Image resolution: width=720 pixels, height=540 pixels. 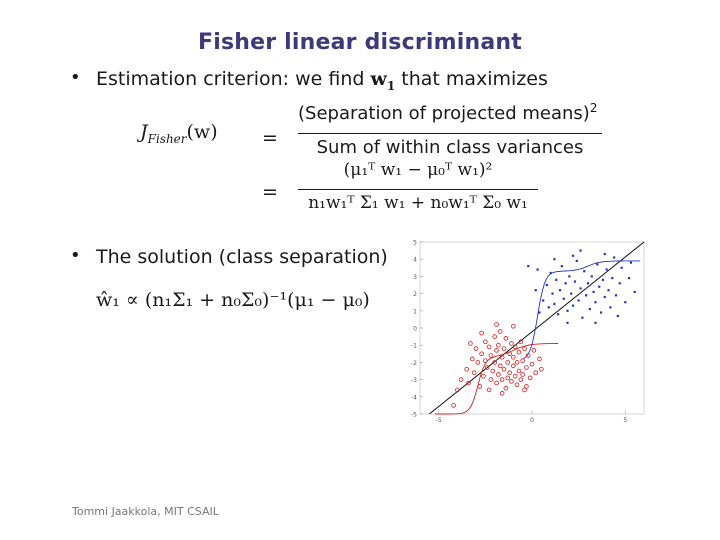 What do you see at coordinates (474, 79) in the screenshot?
I see `bullet1-suffix: that maximizes` at bounding box center [474, 79].